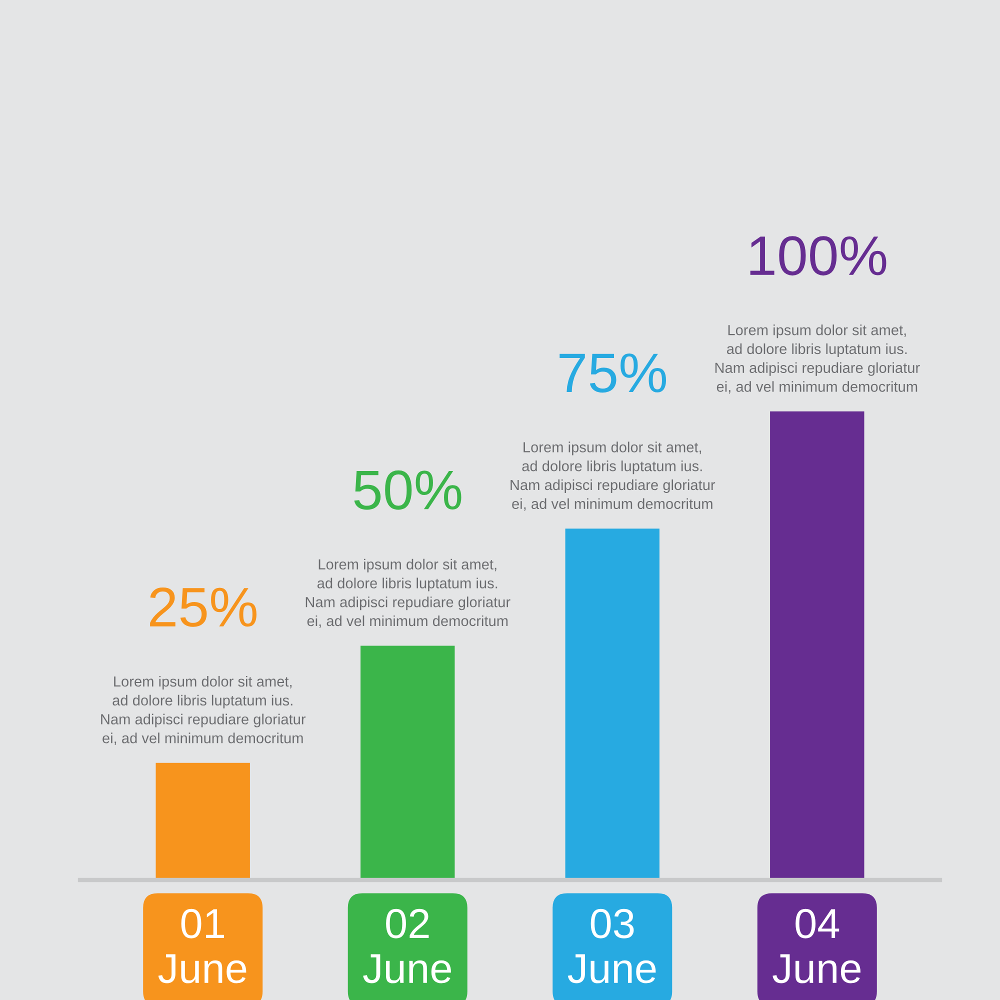 This screenshot has height=1000, width=1000. Describe the element at coordinates (613, 373) in the screenshot. I see `data-label: 75%` at that location.